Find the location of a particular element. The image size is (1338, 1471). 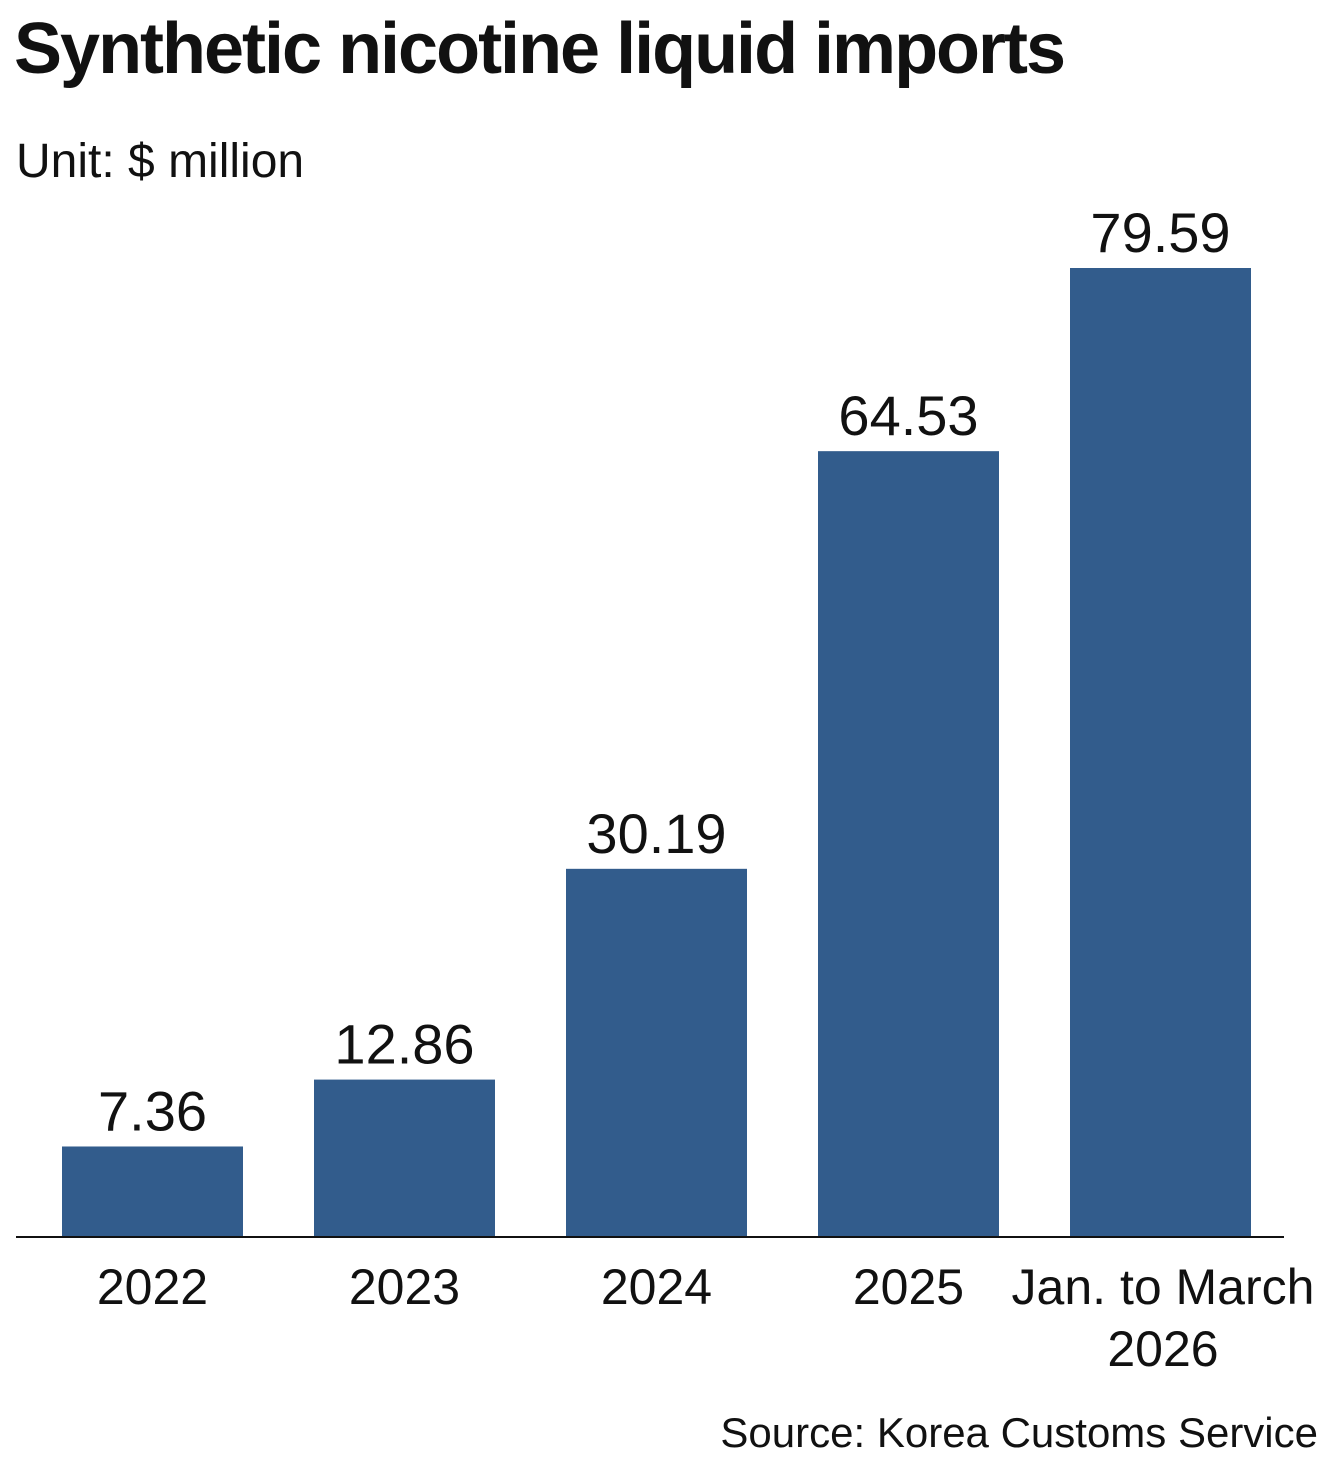

x-tick-label: 2022 is located at coordinates (152, 1287).